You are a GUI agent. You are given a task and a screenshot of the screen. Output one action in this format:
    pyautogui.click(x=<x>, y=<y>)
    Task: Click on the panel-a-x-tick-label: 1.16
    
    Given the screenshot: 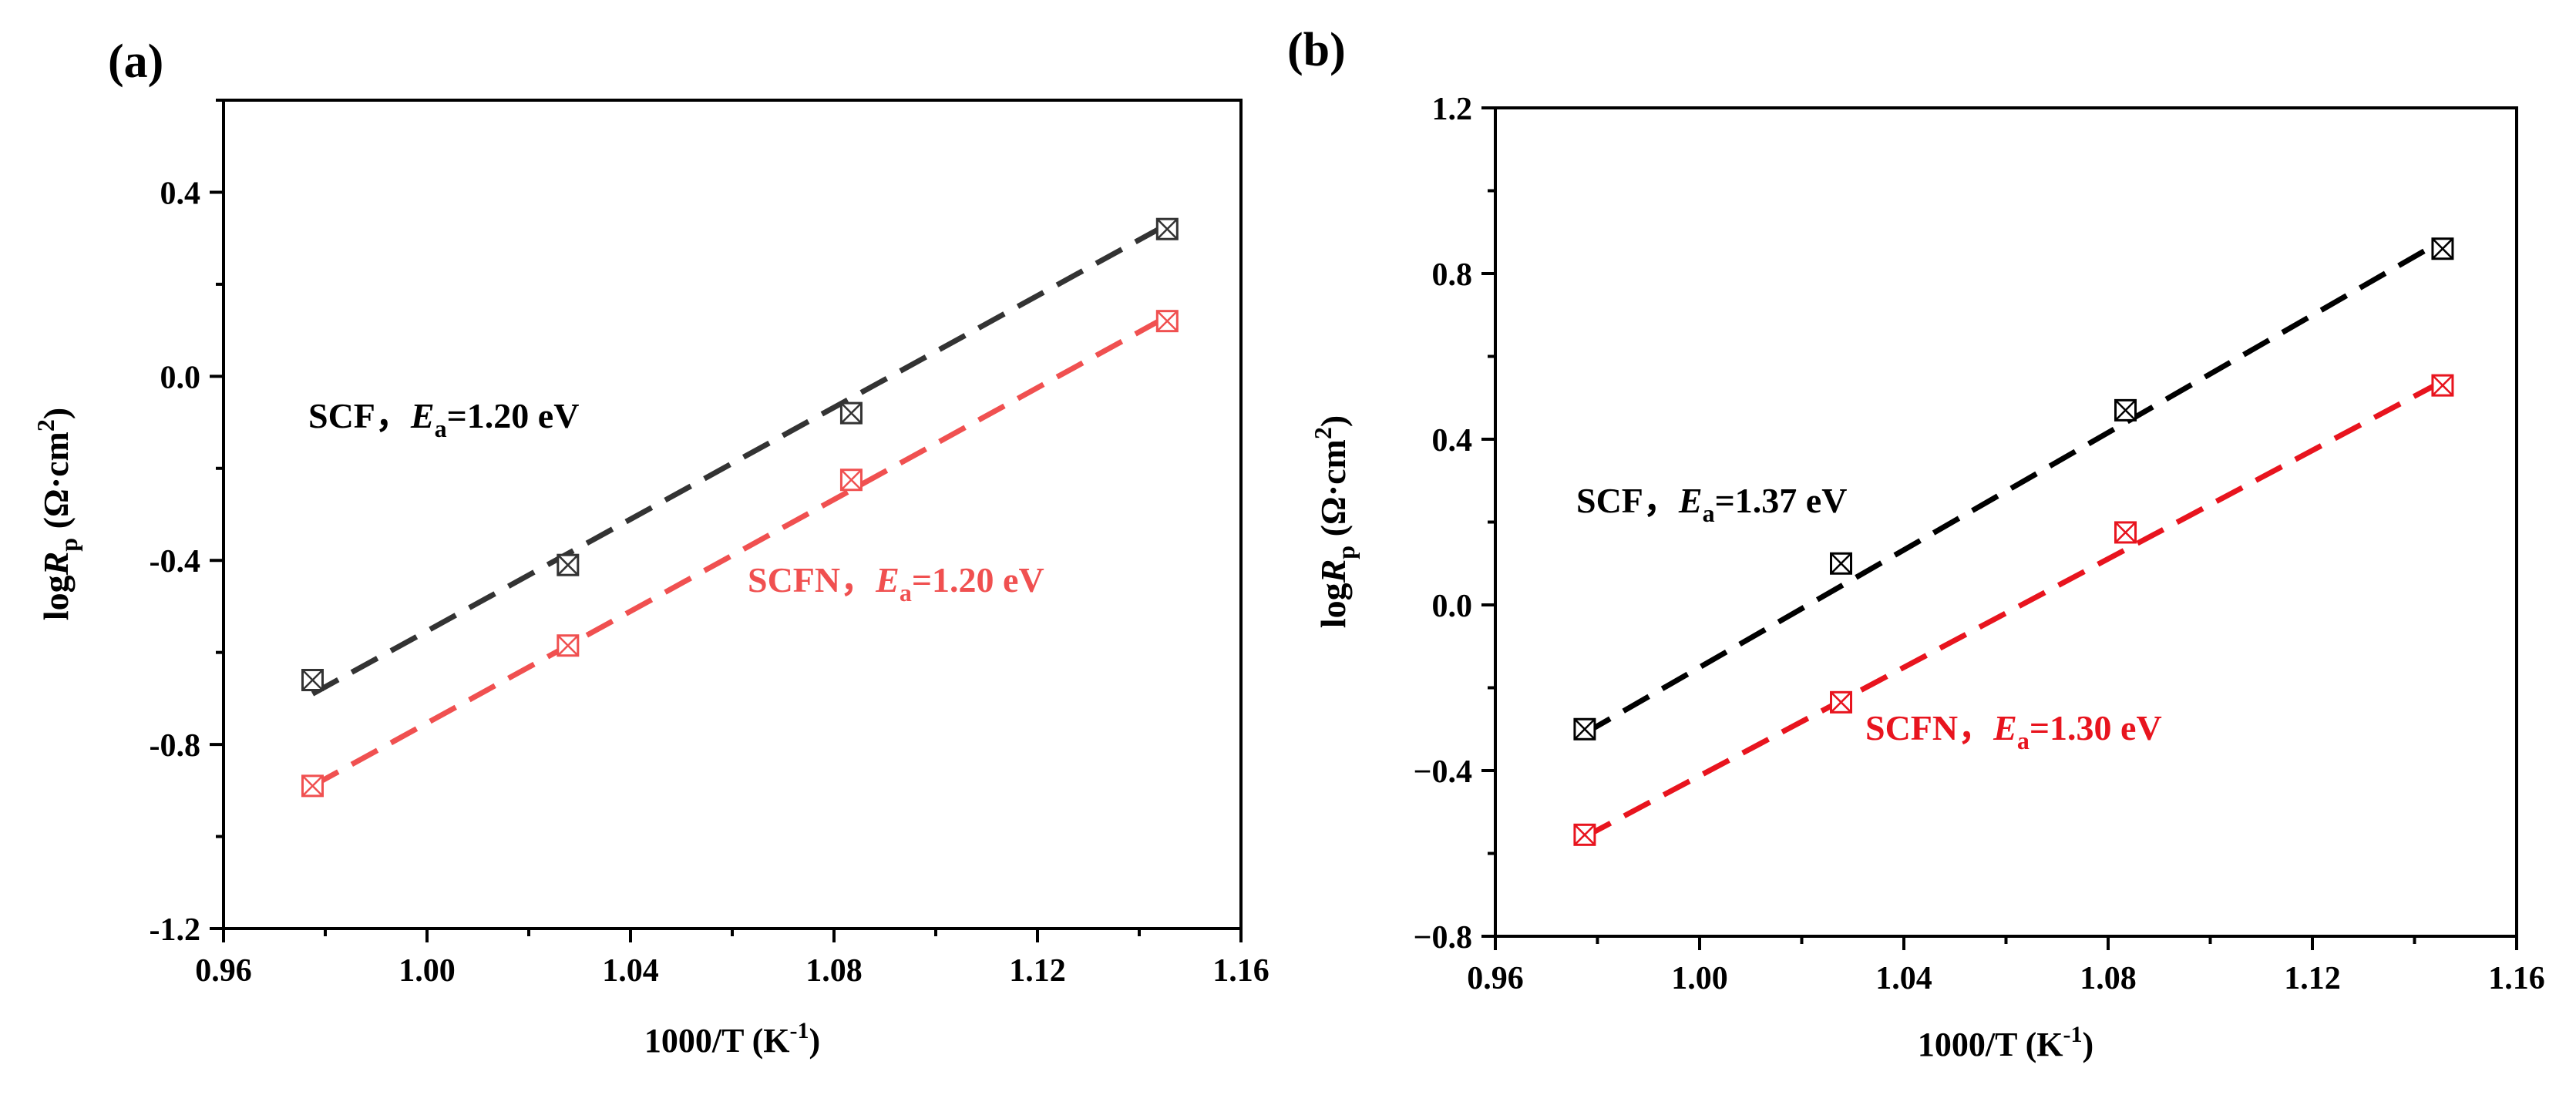 What is the action you would take?
    pyautogui.click(x=1241, y=971)
    